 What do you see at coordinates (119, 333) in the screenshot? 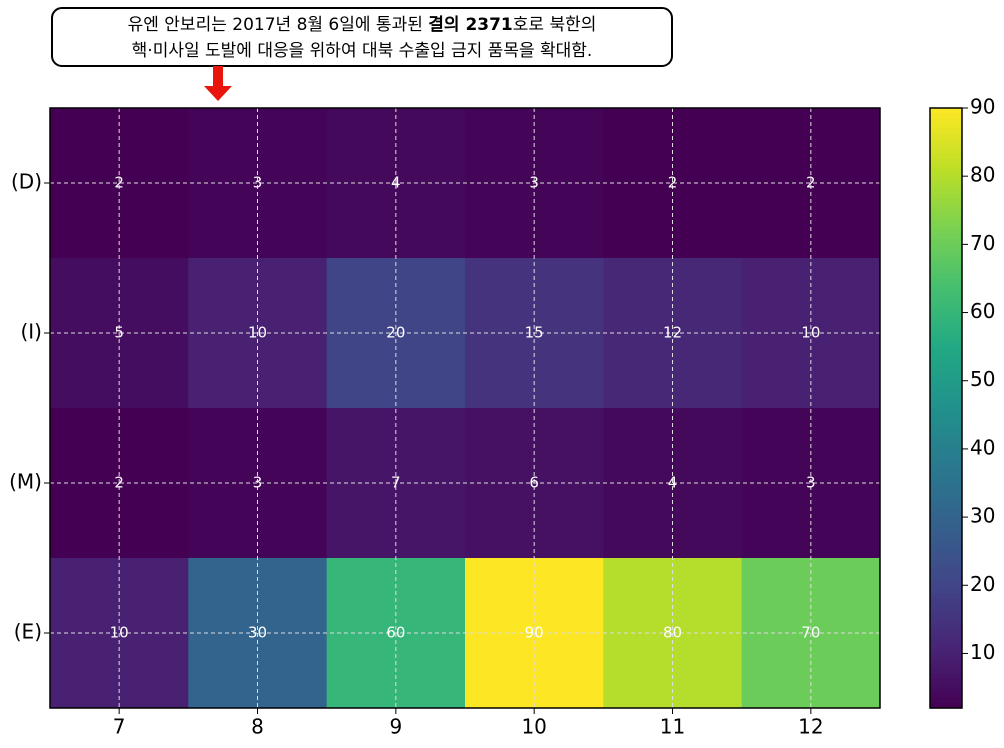
I see `cell-label: 5` at bounding box center [119, 333].